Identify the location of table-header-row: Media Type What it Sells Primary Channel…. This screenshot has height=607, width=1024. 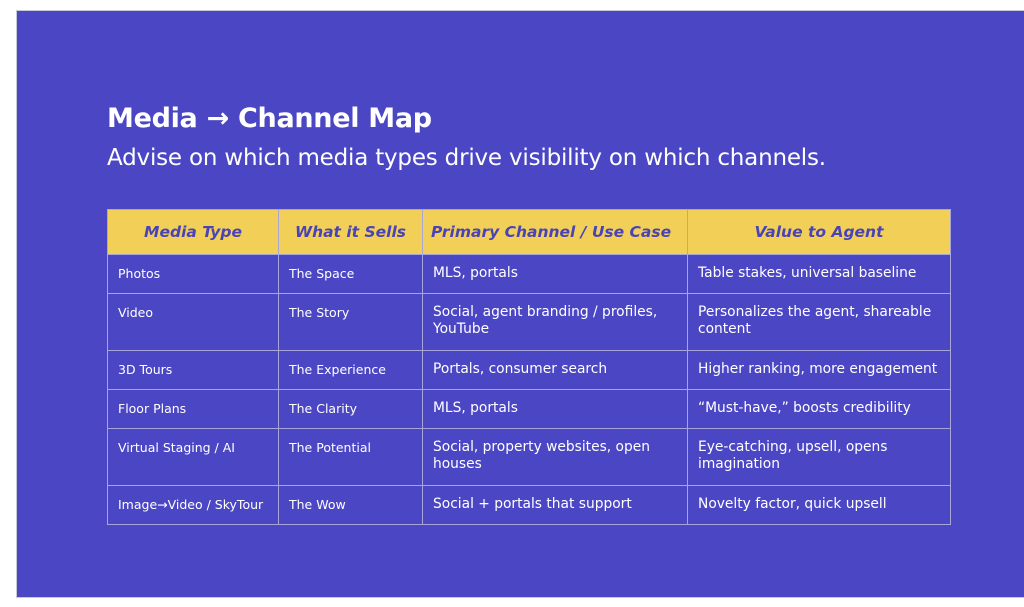
(529, 232).